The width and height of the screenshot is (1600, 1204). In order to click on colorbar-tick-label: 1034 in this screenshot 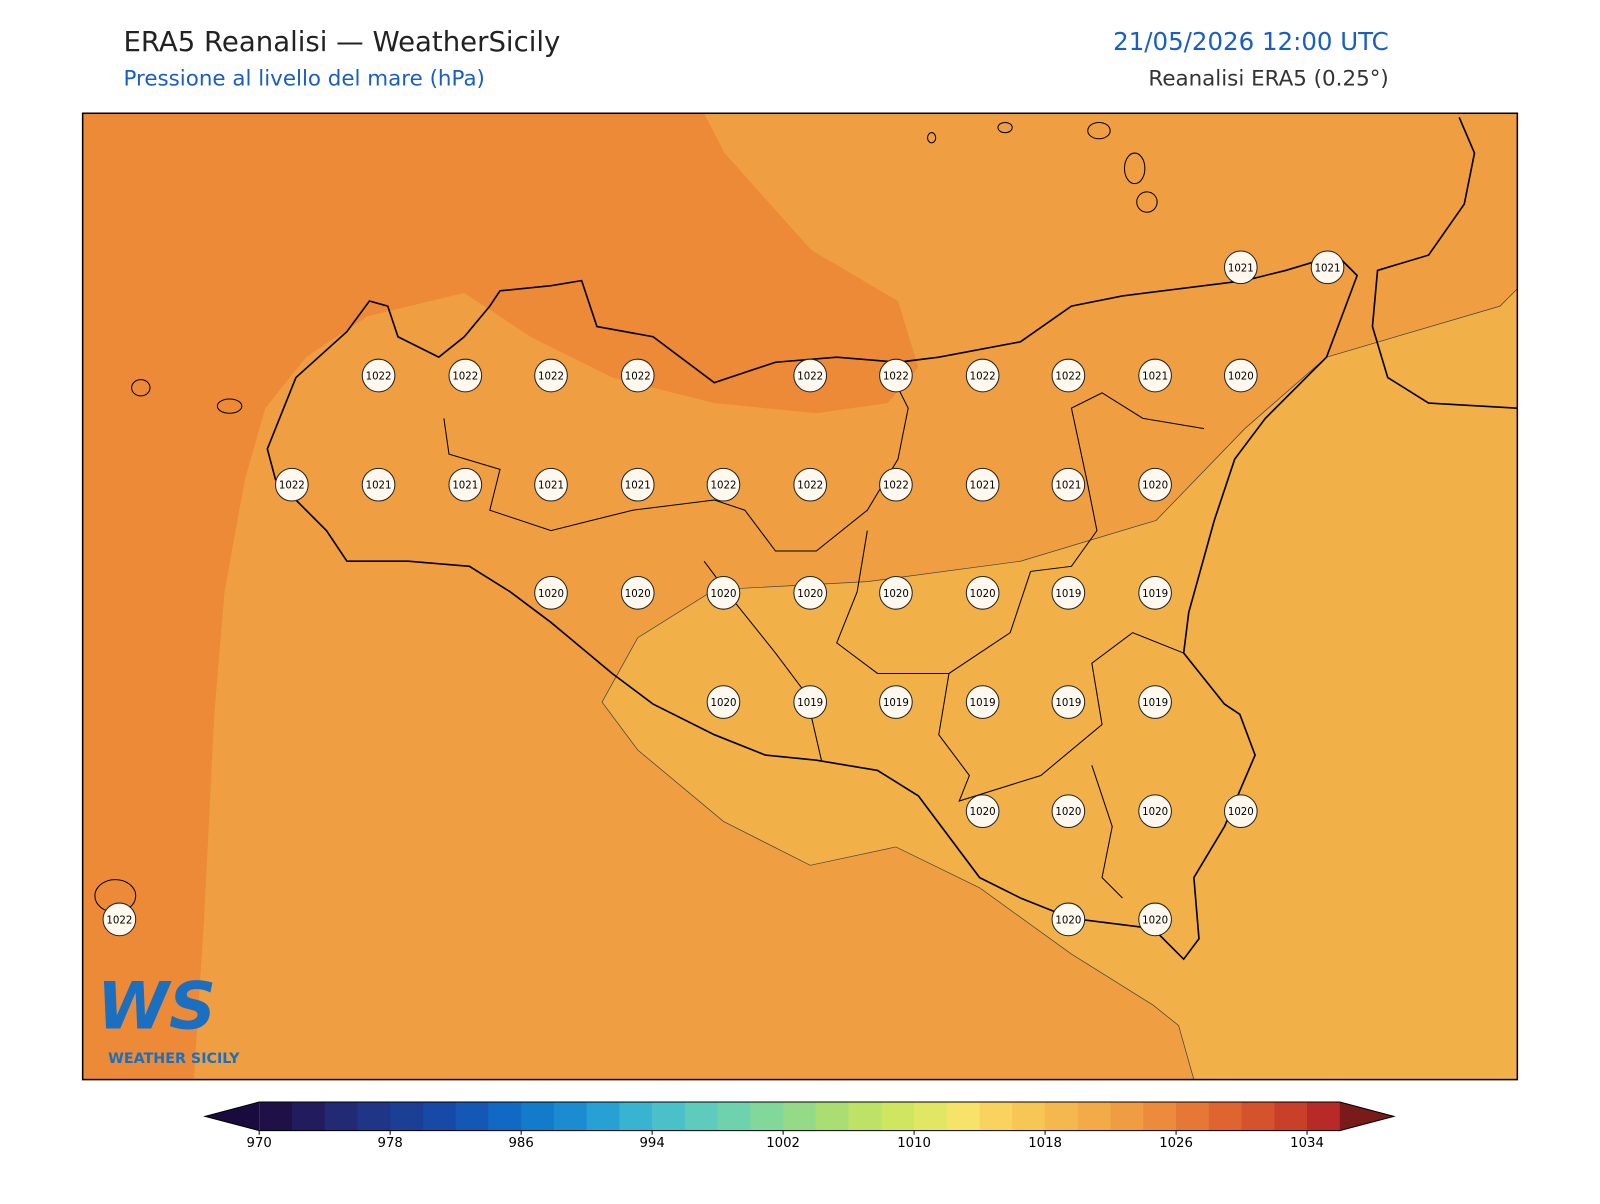, I will do `click(1307, 1143)`.